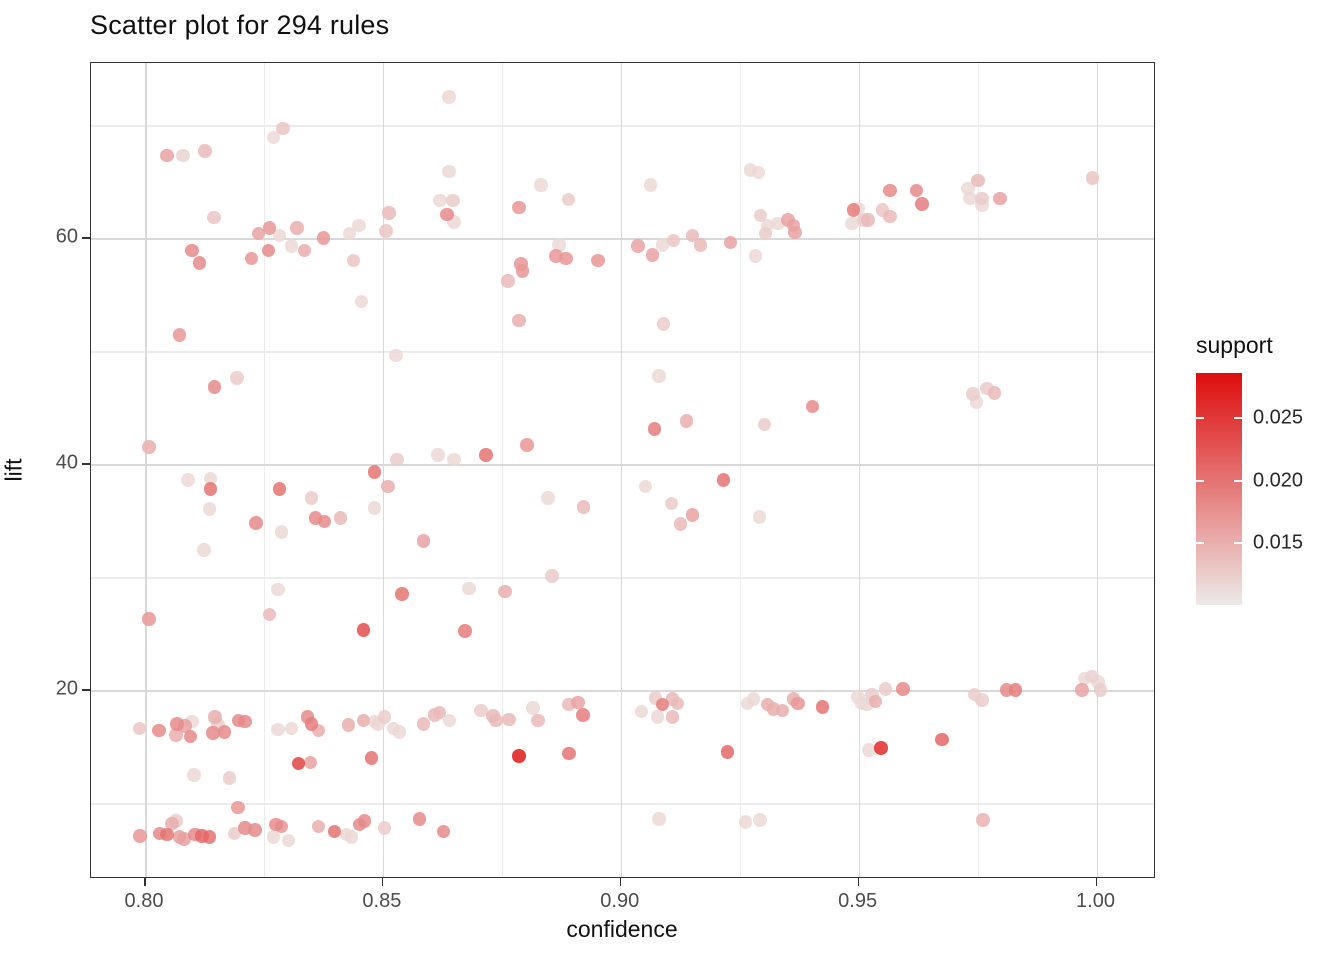  Describe the element at coordinates (1278, 480) in the screenshot. I see `legend-tick-label: 0.020` at that location.